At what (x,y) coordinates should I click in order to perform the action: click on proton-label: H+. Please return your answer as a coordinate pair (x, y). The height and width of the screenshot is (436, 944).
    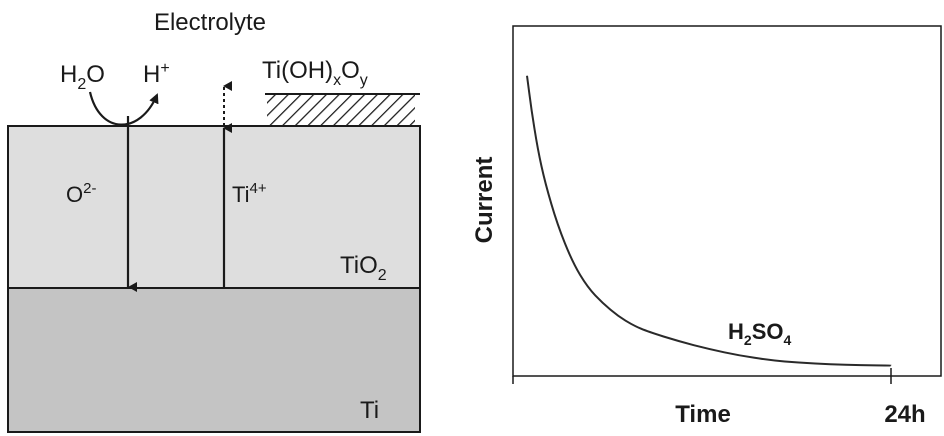
    Looking at the image, I should click on (156, 74).